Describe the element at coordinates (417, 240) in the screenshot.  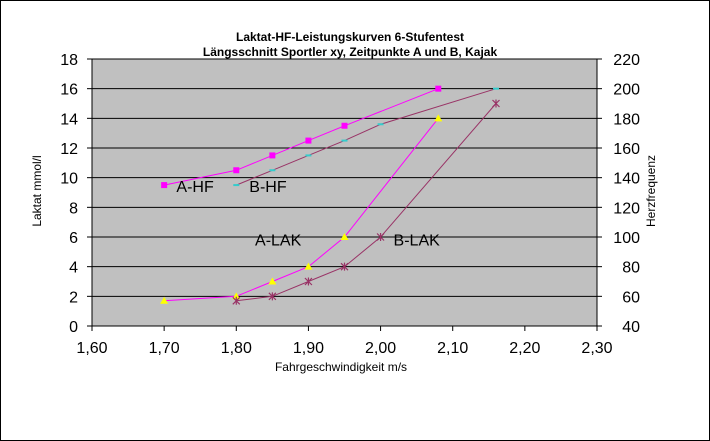
I see `annotation-b-lak: B-LAK` at that location.